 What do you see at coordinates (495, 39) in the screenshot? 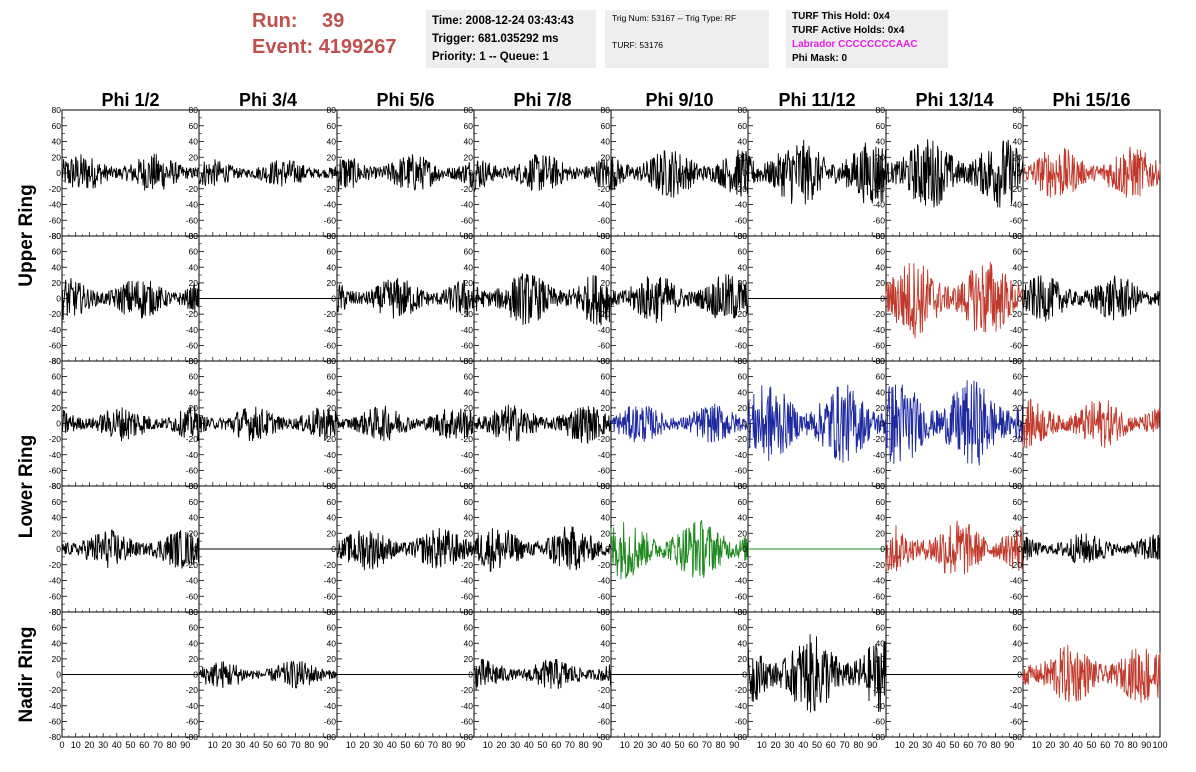
I see `trigger-text: Trigger: 681.035292 ms` at bounding box center [495, 39].